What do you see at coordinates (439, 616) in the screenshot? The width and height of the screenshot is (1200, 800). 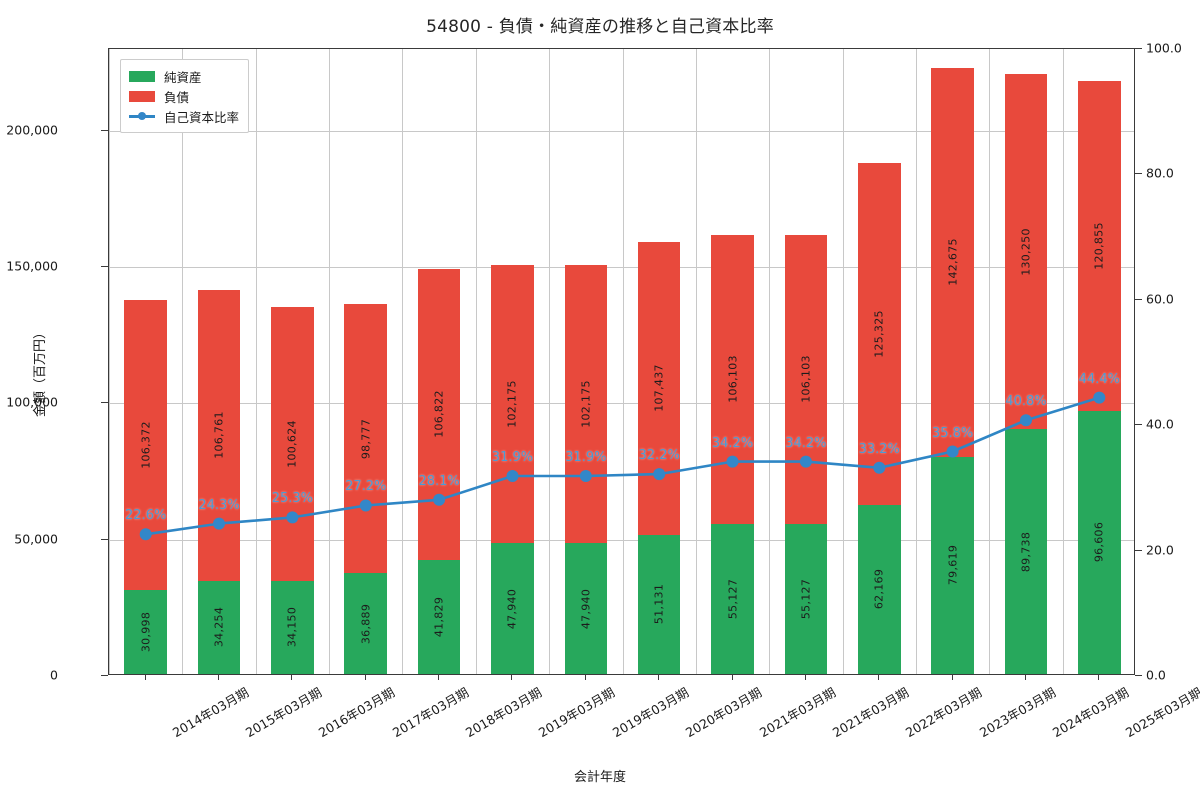 I see `bar-segment-equity: 41,829` at bounding box center [439, 616].